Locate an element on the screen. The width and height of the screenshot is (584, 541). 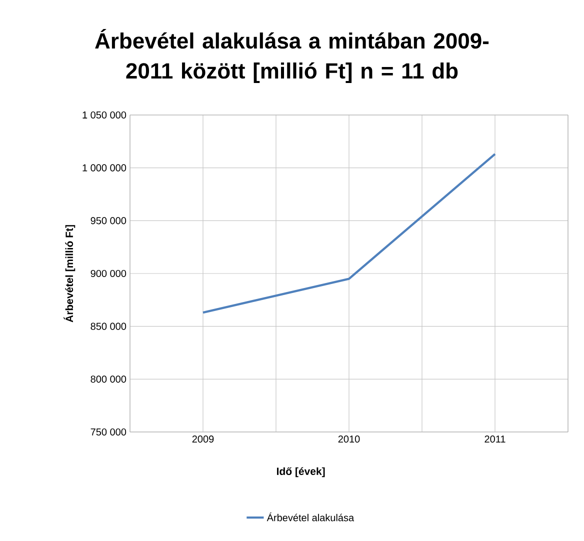
y-tick-label: 800 000 is located at coordinates (108, 379).